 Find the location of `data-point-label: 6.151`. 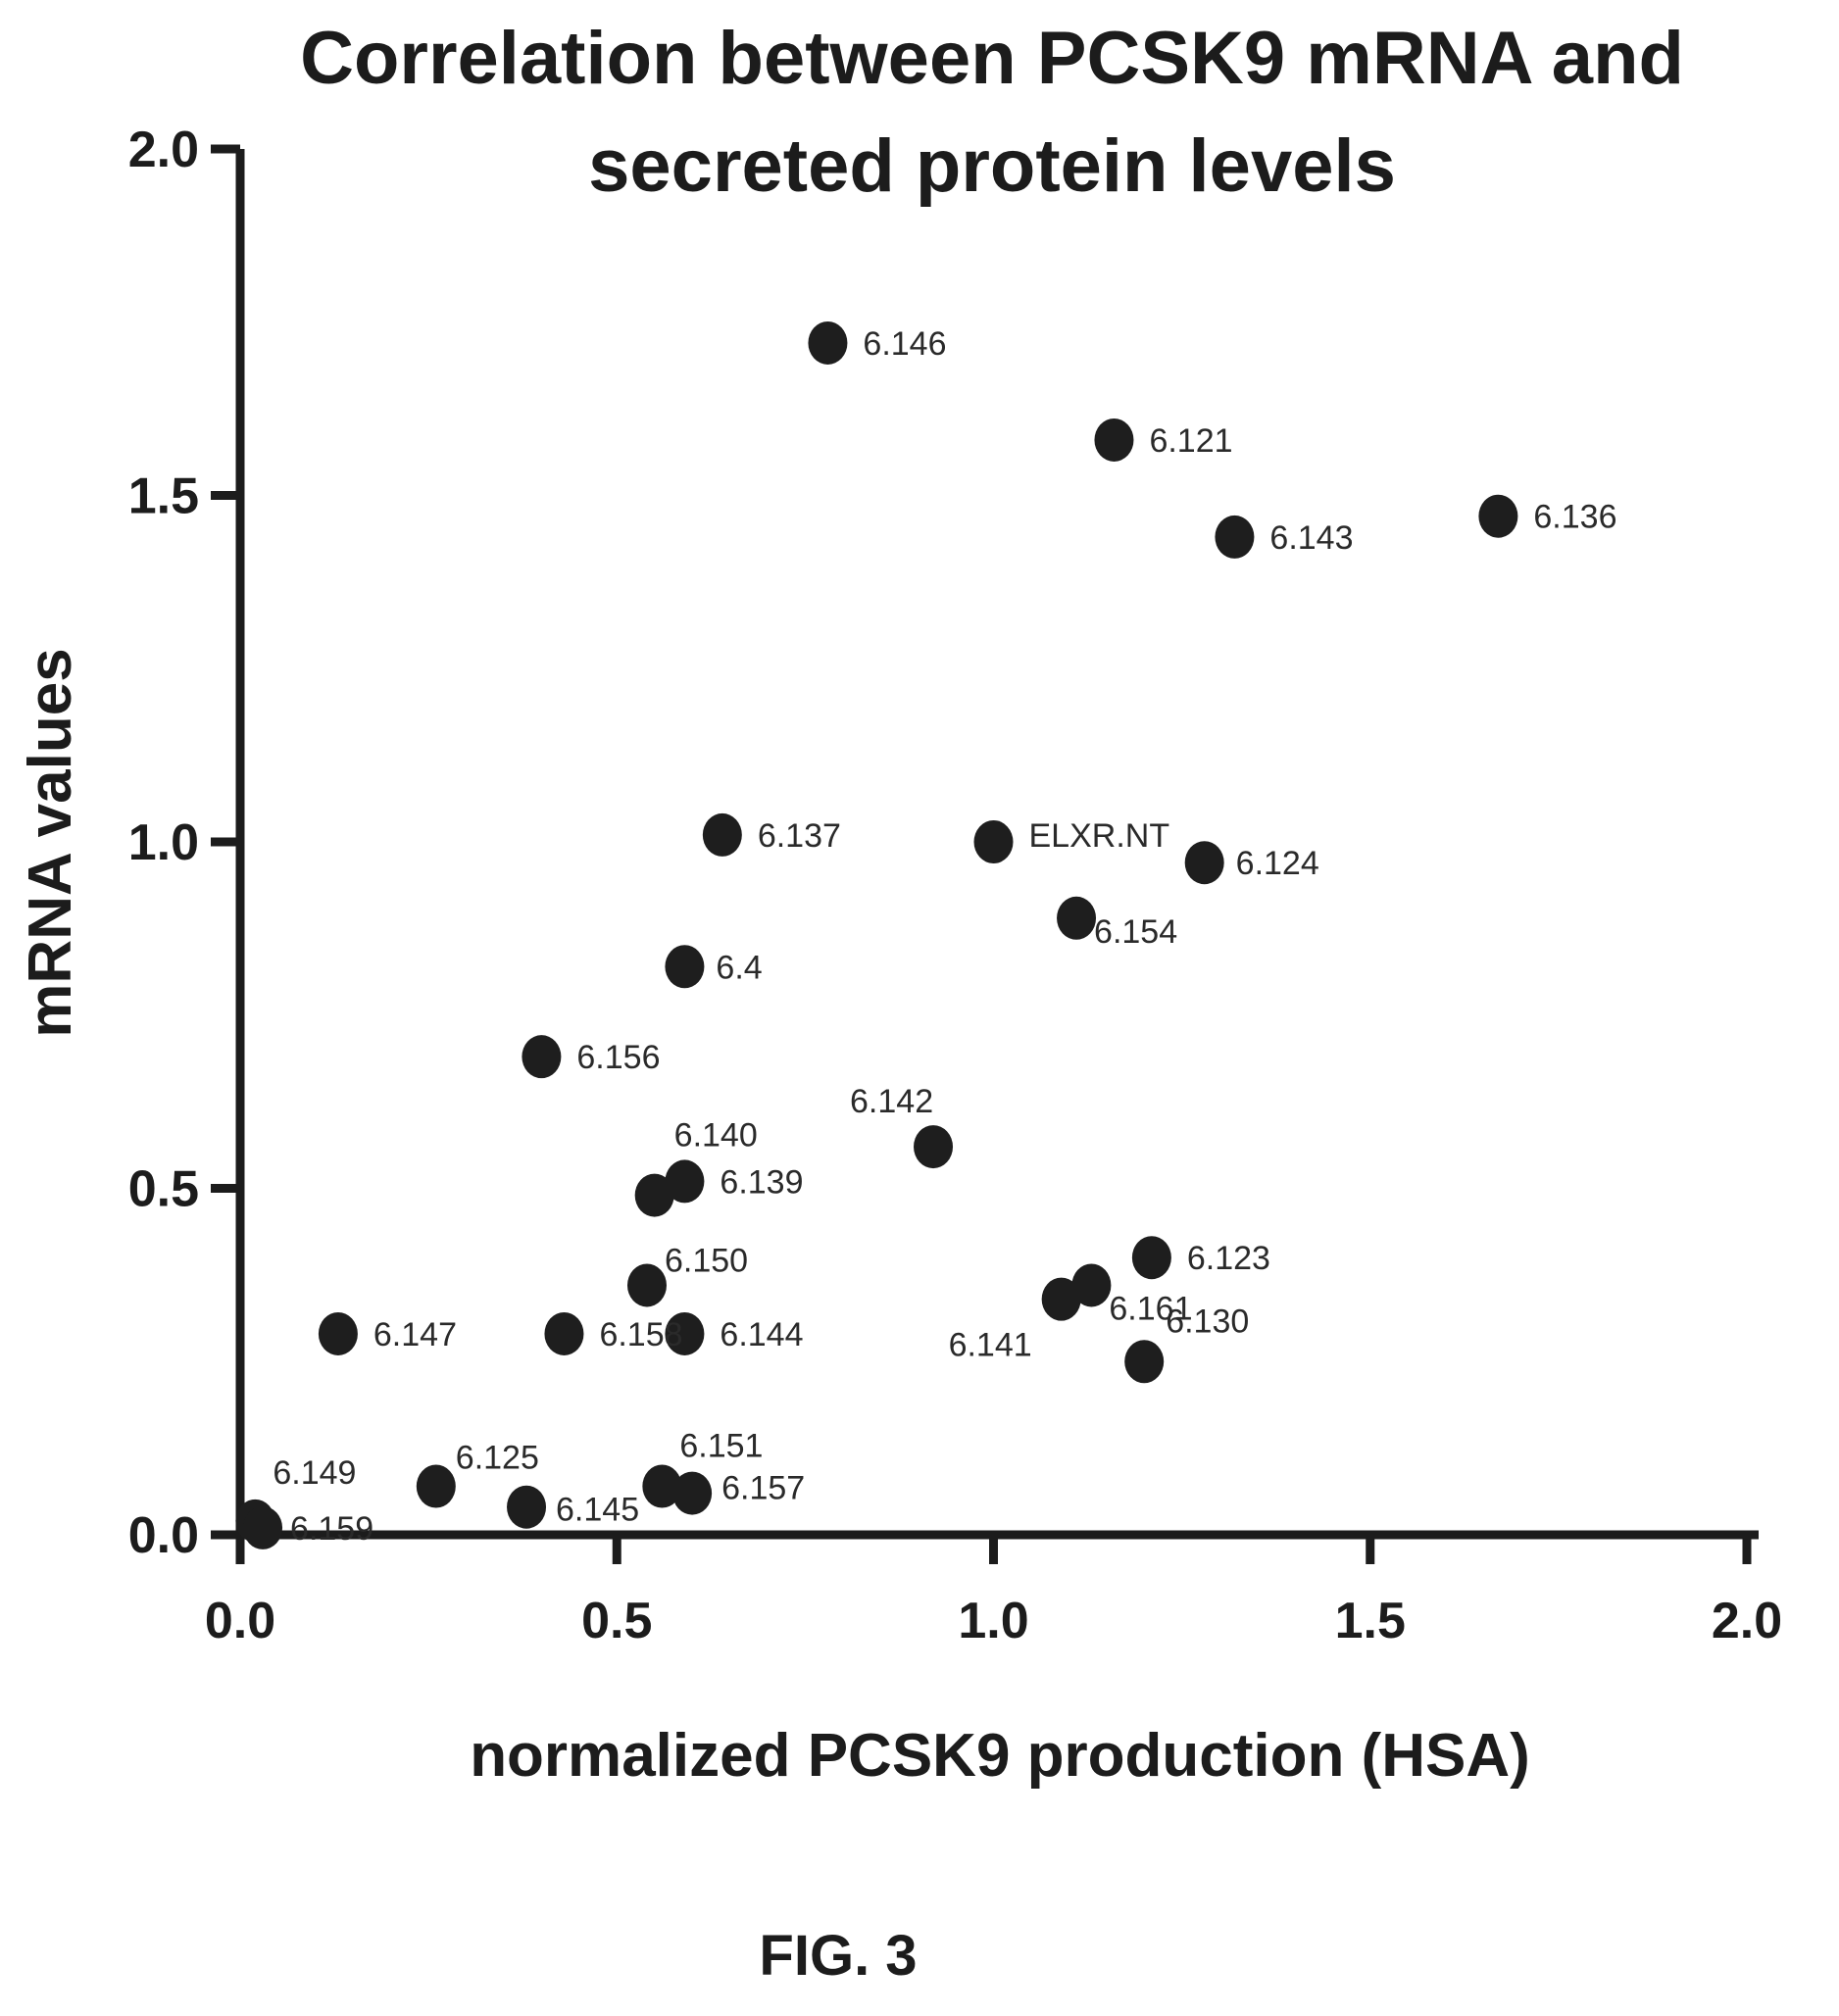

data-point-label: 6.151 is located at coordinates (721, 1446).